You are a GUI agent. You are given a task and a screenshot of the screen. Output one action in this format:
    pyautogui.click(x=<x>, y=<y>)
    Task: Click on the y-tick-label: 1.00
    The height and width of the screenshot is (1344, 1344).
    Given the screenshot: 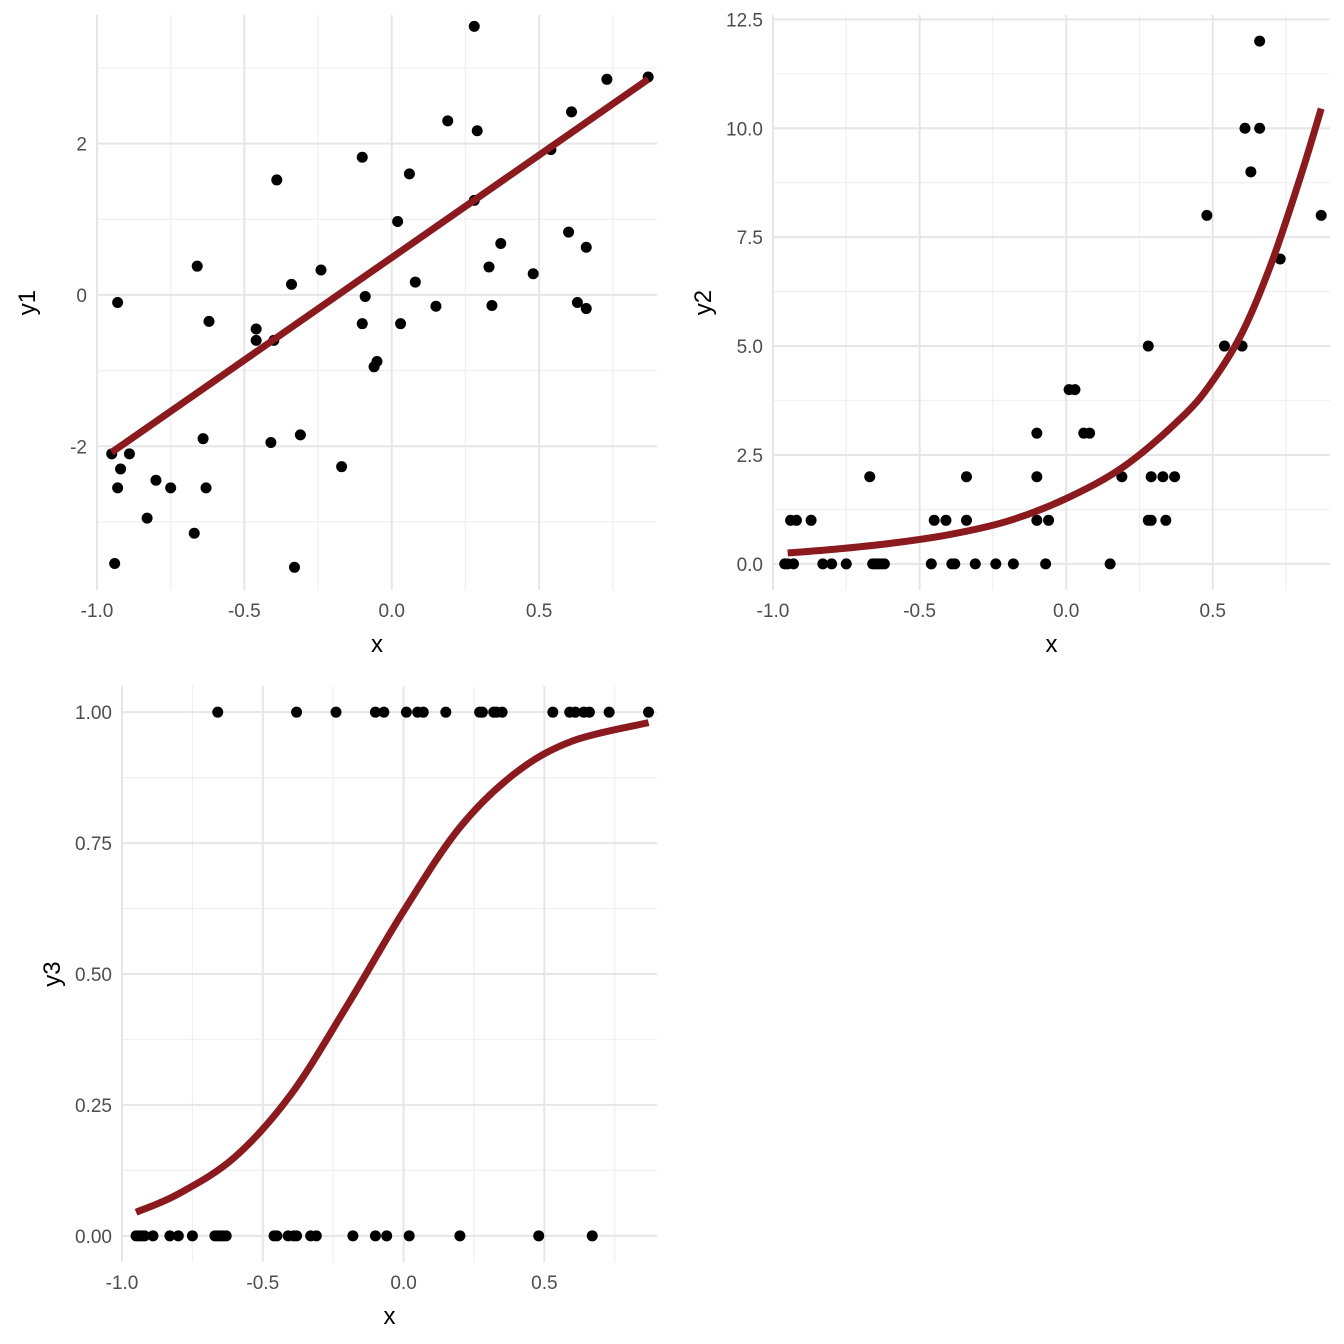 What is the action you would take?
    pyautogui.click(x=93, y=713)
    